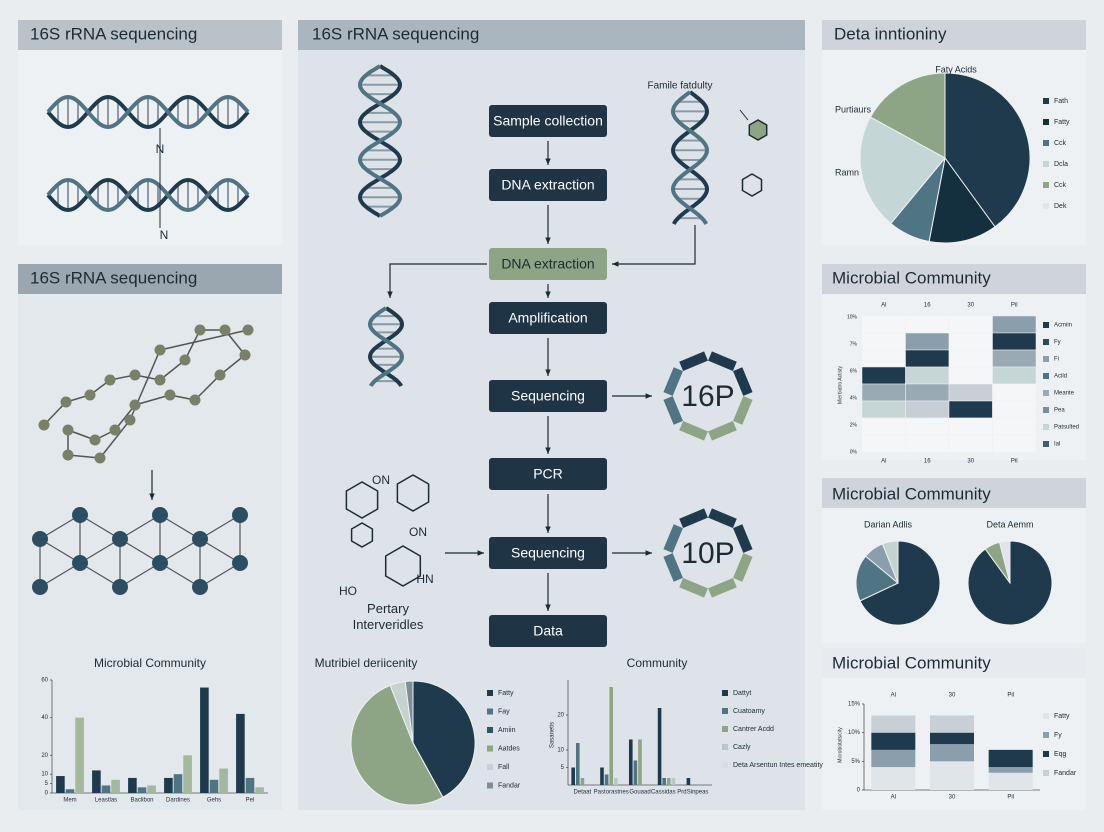 The height and width of the screenshot is (832, 1104). What do you see at coordinates (1057, 343) in the screenshot?
I see `legend-label: Fy` at bounding box center [1057, 343].